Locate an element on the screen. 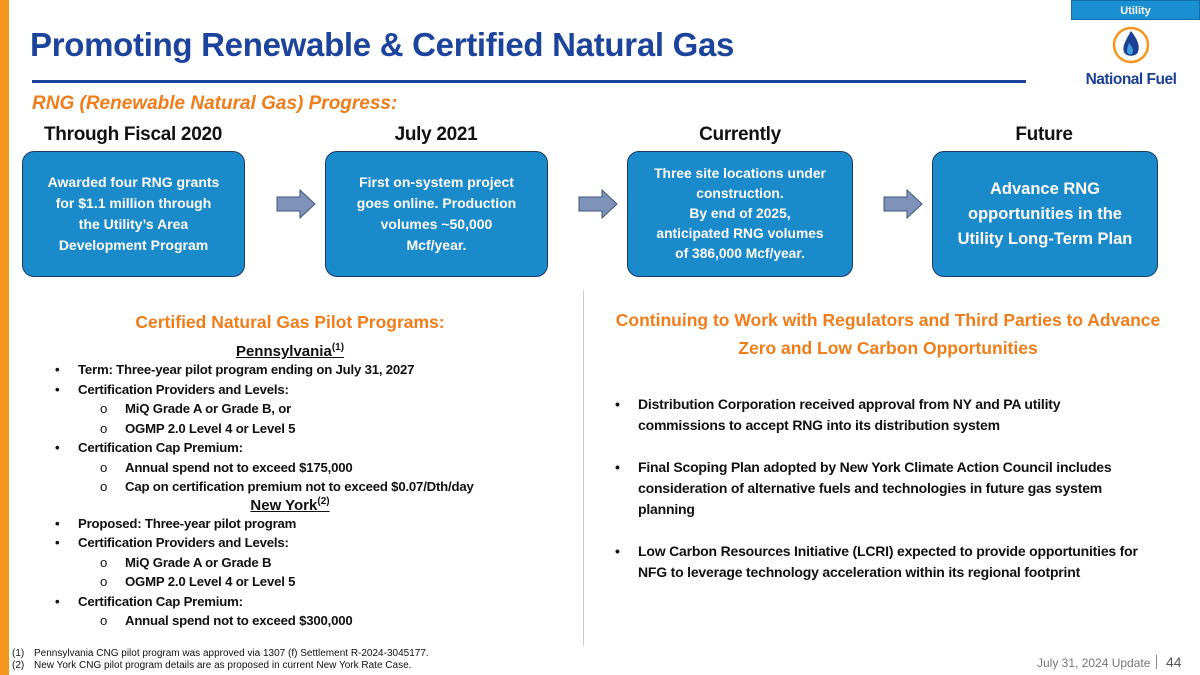 The height and width of the screenshot is (675, 1200). section-badge: Utility is located at coordinates (1135, 10).